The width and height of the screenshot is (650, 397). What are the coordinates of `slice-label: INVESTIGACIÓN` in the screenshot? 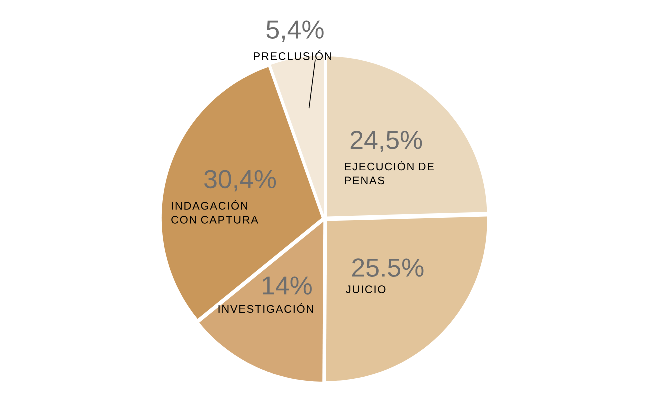 It's located at (266, 308).